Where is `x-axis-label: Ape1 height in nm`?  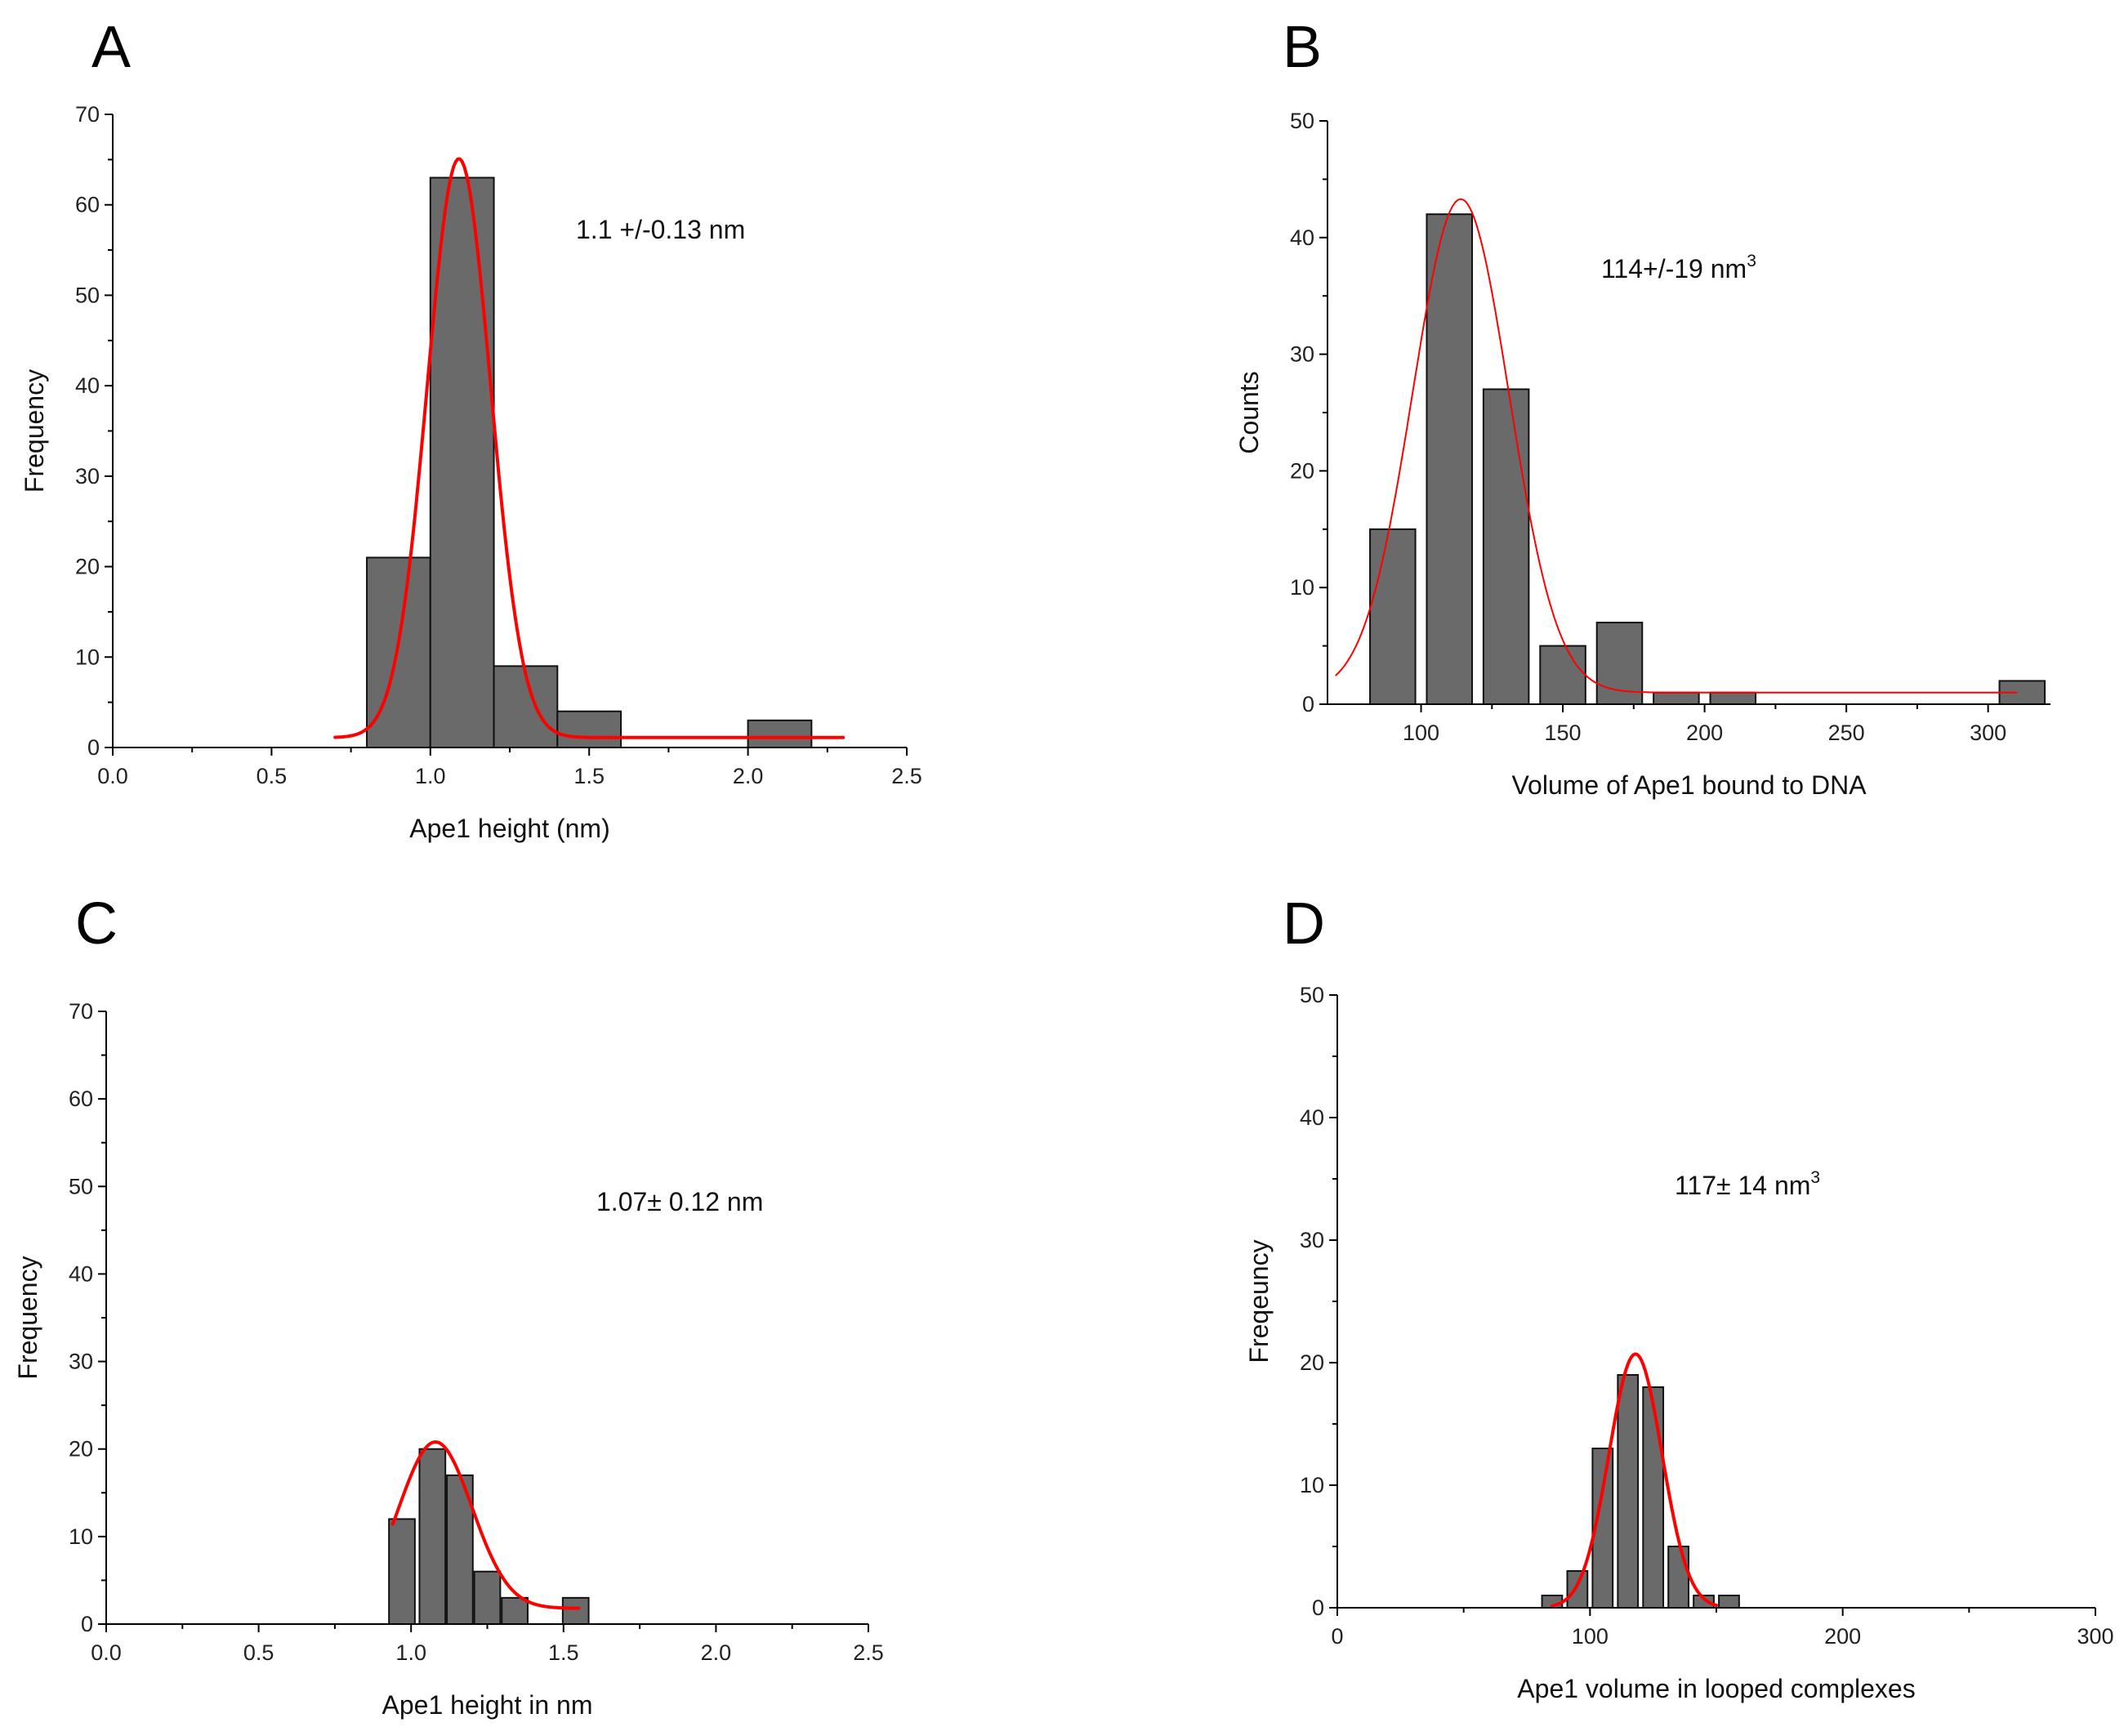 x-axis-label: Ape1 height in nm is located at coordinates (487, 1705).